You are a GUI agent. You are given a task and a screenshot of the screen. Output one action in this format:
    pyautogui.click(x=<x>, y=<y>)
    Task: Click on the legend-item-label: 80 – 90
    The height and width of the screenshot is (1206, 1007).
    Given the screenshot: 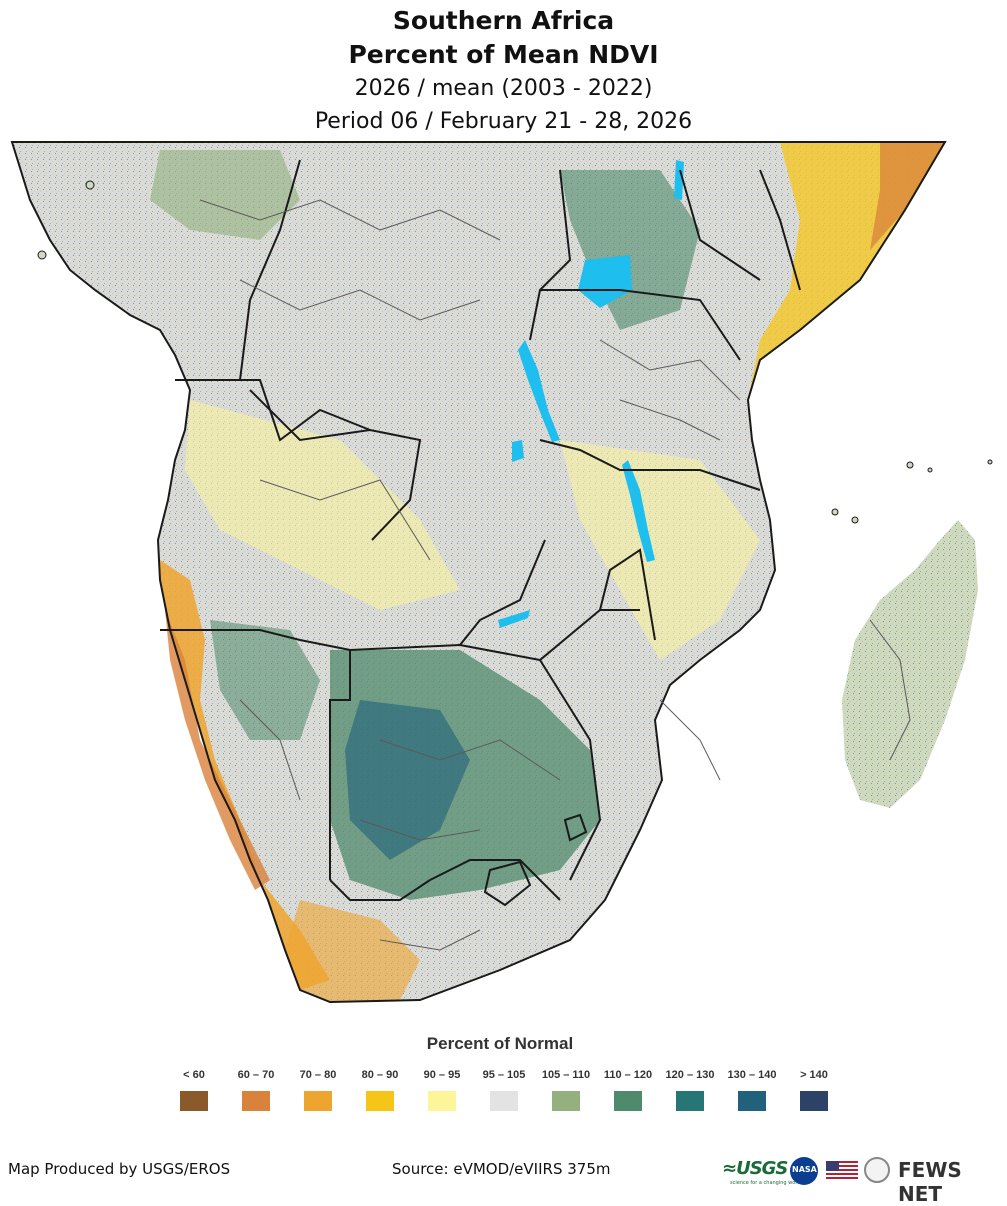 What is the action you would take?
    pyautogui.click(x=380, y=1075)
    